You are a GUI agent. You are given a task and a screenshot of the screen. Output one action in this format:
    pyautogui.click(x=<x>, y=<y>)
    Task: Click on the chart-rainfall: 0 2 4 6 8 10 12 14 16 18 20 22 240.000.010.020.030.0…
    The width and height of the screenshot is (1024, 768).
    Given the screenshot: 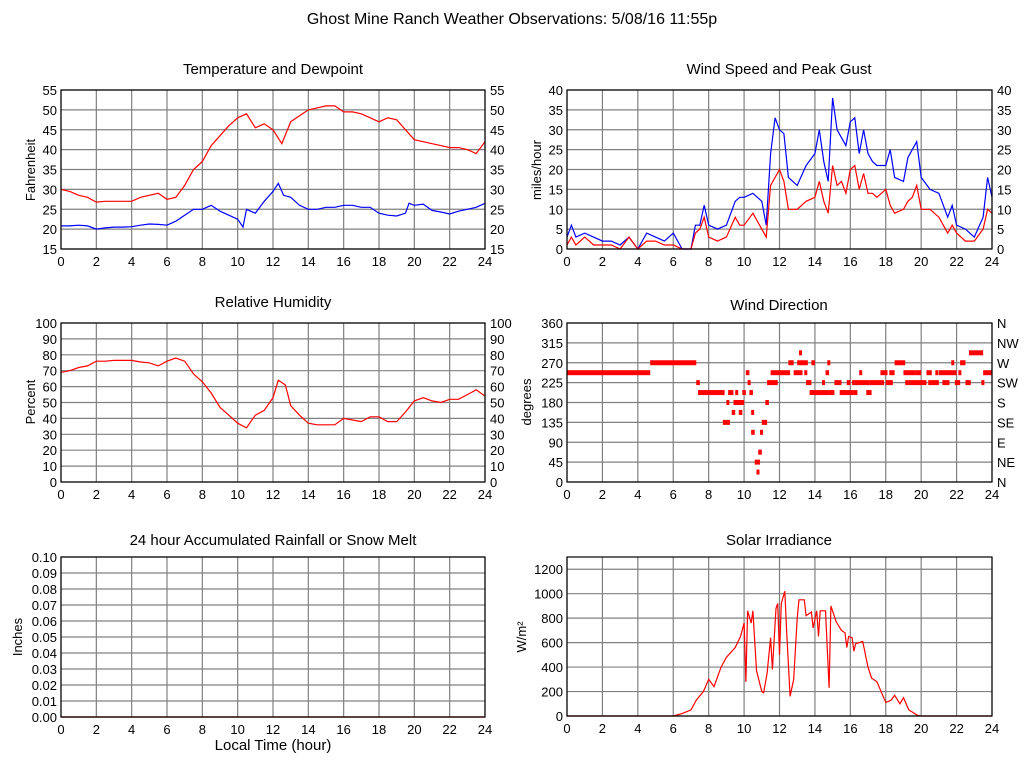 What is the action you would take?
    pyautogui.click(x=262, y=643)
    